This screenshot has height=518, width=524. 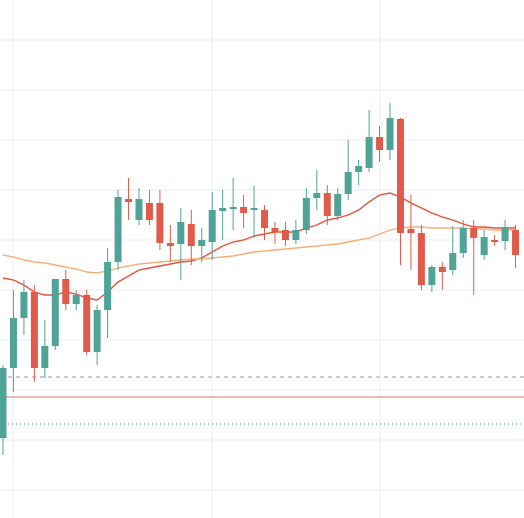 What do you see at coordinates (259, 250) in the screenshot?
I see `moving-average` at bounding box center [259, 250].